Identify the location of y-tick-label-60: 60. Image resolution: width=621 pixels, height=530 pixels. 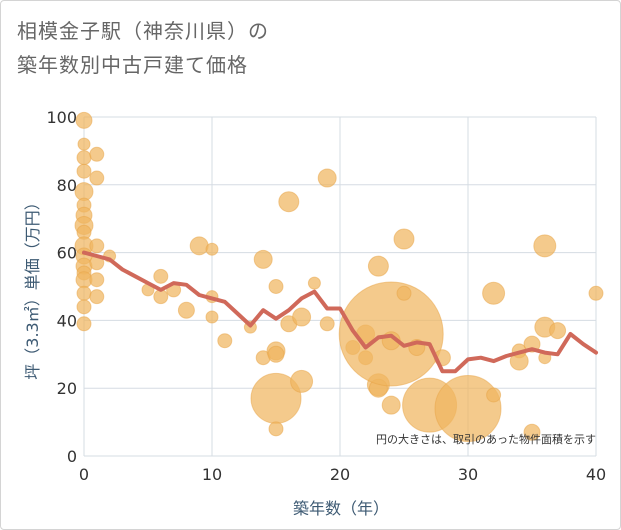
(67, 253).